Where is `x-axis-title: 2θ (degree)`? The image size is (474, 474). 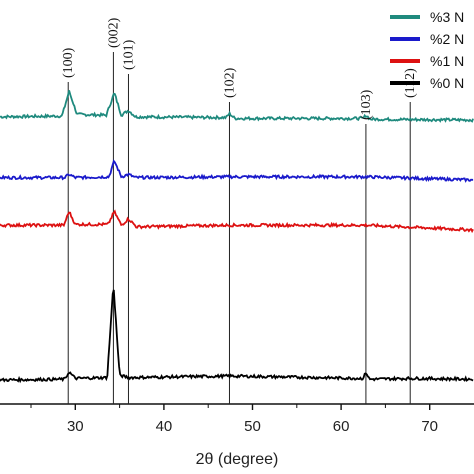 x-axis-title: 2θ (degree) is located at coordinates (237, 459).